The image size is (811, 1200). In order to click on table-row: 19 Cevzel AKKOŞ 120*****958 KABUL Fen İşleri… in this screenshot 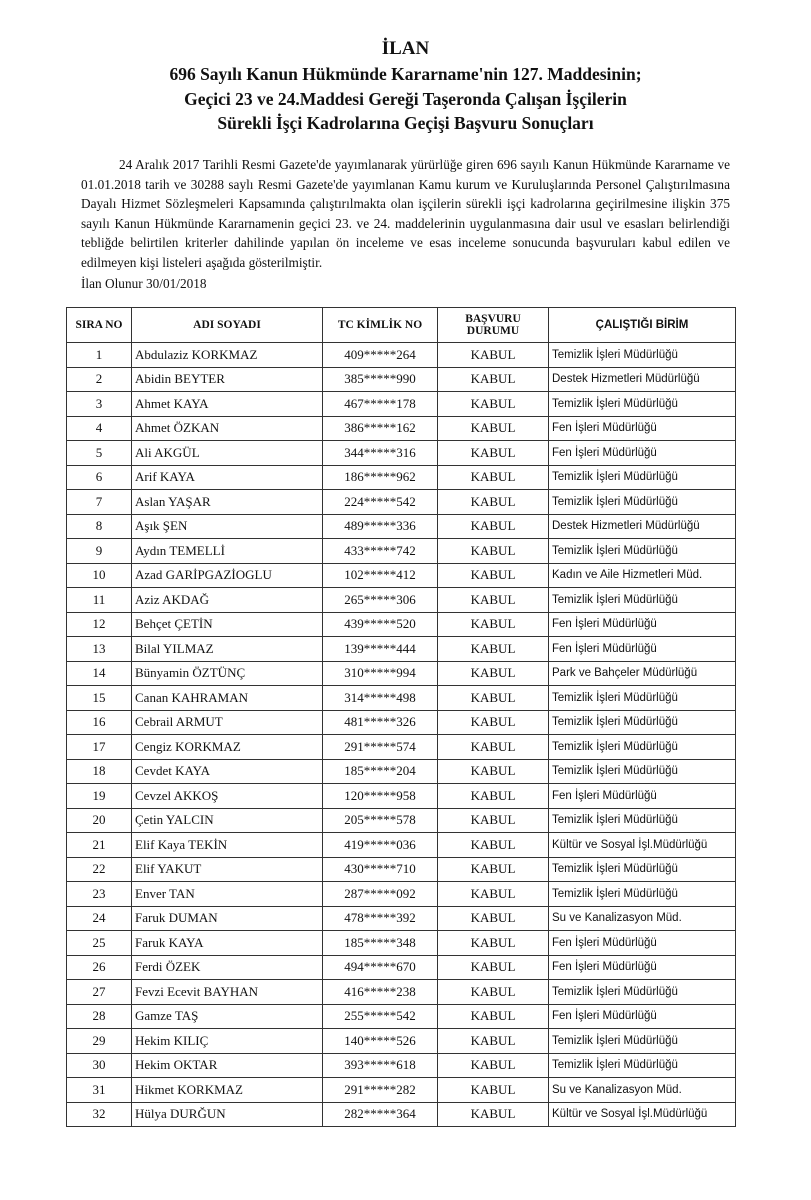, I will do `click(401, 796)`.